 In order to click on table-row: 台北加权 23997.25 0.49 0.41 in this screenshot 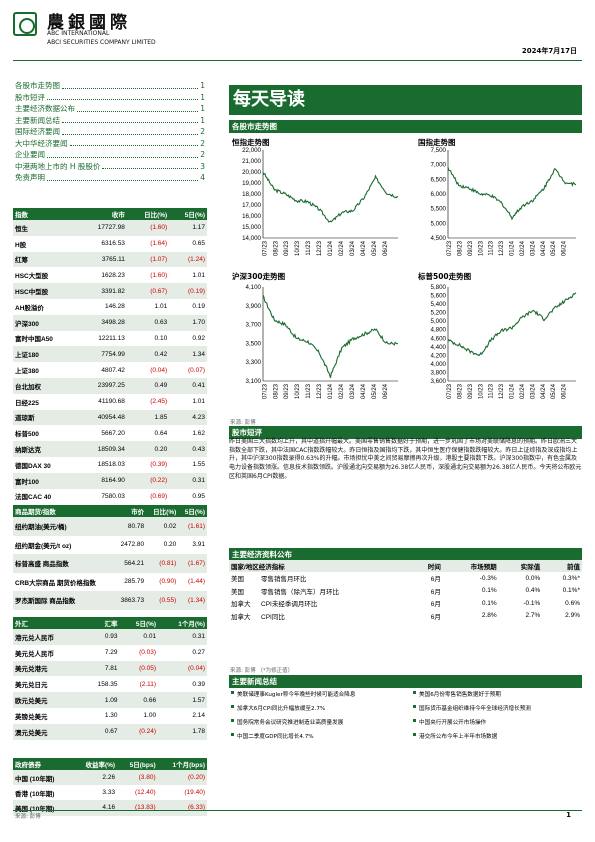, I will do `click(110, 385)`.